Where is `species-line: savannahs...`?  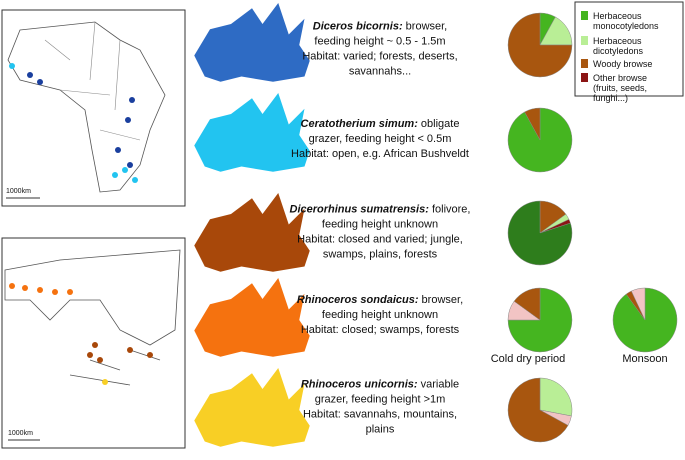
species-line: savannahs... is located at coordinates (380, 72).